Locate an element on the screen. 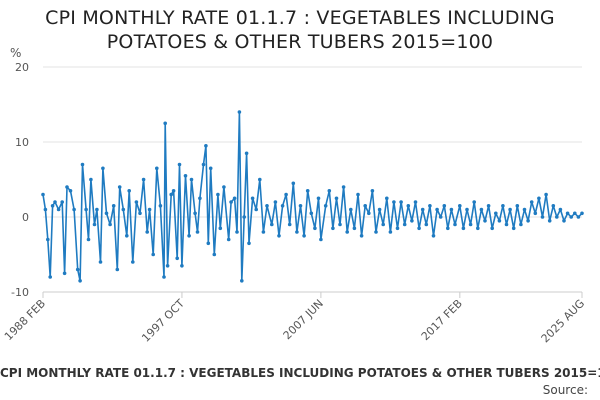 The width and height of the screenshot is (600, 400). y-tick-label: 0 is located at coordinates (25, 217).